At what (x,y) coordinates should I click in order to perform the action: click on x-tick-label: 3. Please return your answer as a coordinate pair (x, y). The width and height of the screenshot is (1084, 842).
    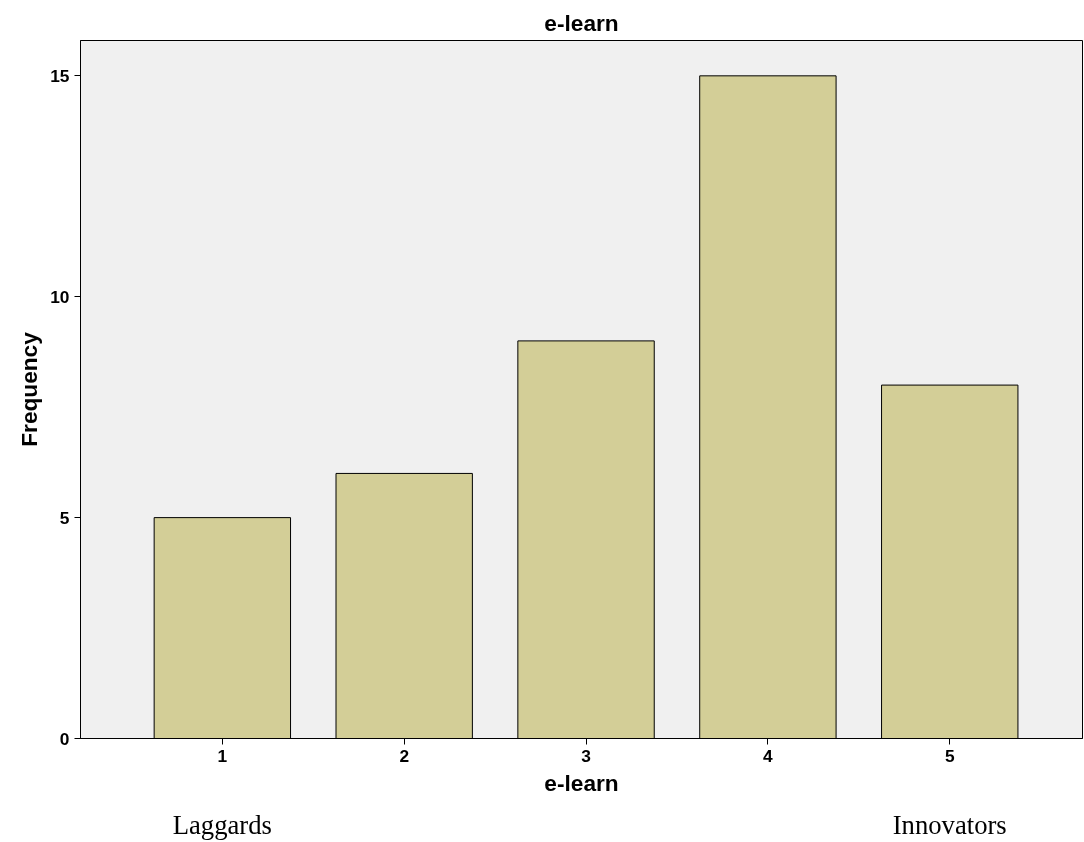
    Looking at the image, I should click on (586, 755).